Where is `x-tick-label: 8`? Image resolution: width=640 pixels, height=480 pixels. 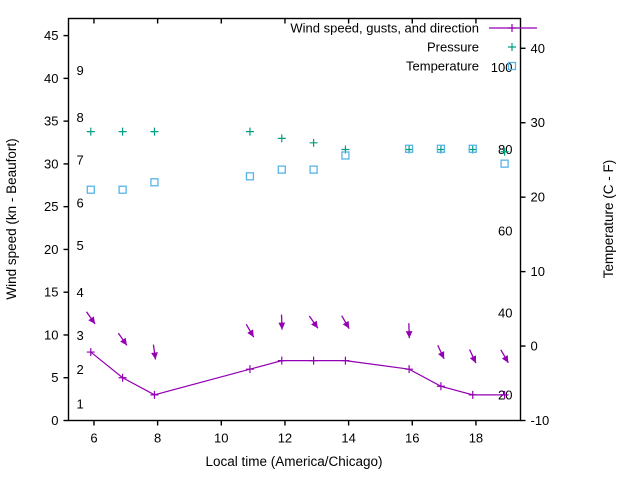
x-tick-label: 8 is located at coordinates (157, 438).